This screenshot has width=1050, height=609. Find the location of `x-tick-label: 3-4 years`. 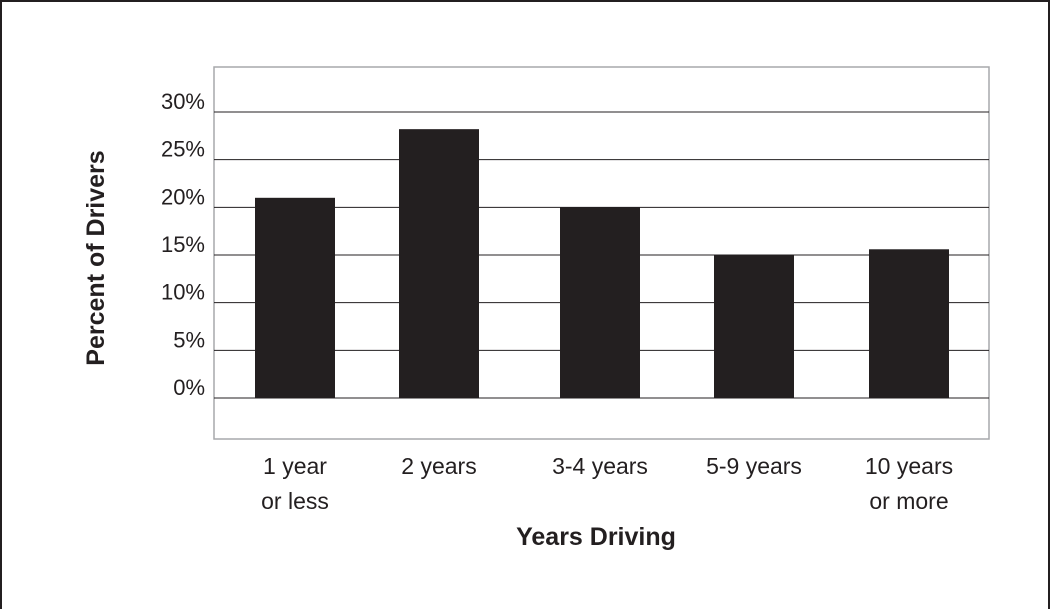

x-tick-label: 3-4 years is located at coordinates (600, 466).